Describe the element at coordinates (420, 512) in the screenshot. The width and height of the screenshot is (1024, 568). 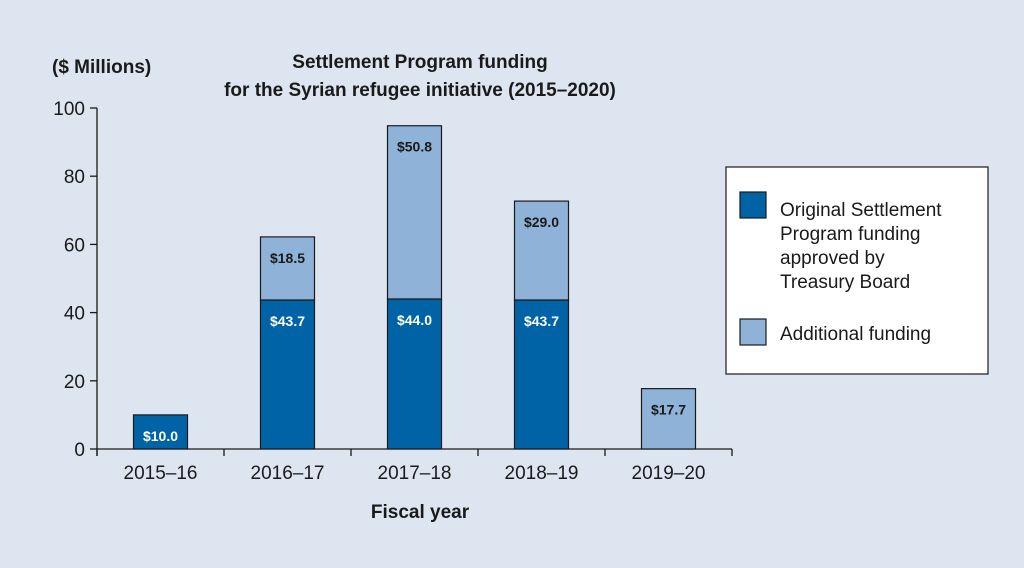
I see `x-axis-label: Fiscal year` at that location.